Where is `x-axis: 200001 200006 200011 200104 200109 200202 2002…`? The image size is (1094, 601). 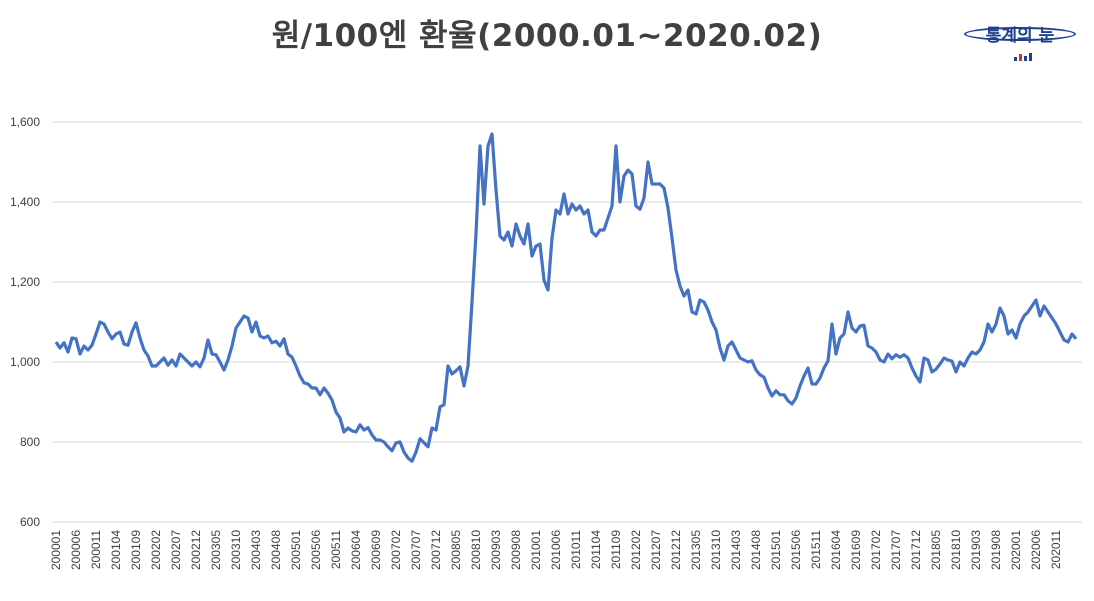 x-axis: 200001 200006 200011 200104 200109 200202 2002… is located at coordinates (556, 550).